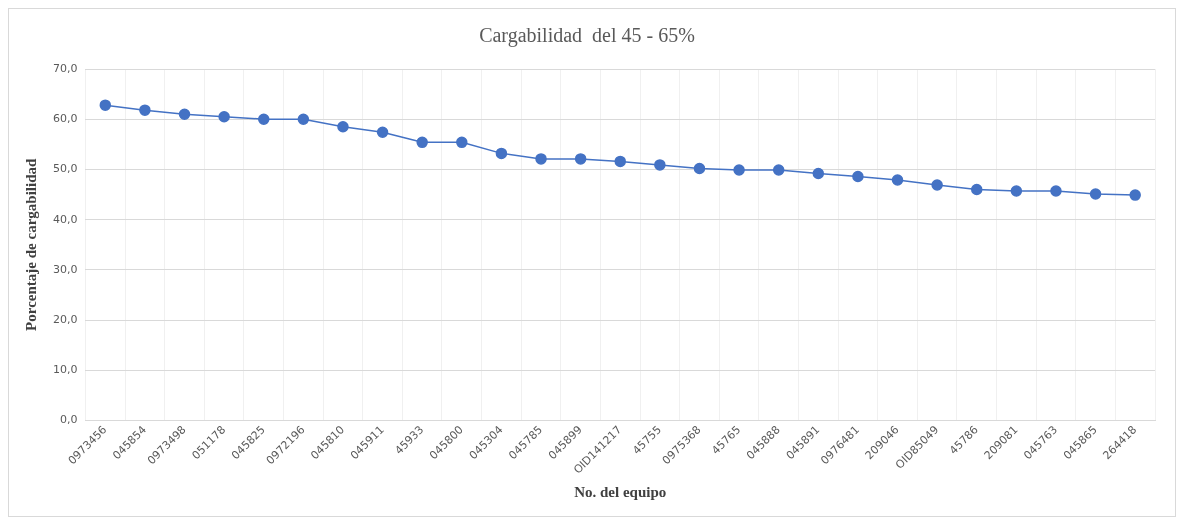 The height and width of the screenshot is (525, 1184). What do you see at coordinates (65, 119) in the screenshot?
I see `y-tick-label: 60,0` at bounding box center [65, 119].